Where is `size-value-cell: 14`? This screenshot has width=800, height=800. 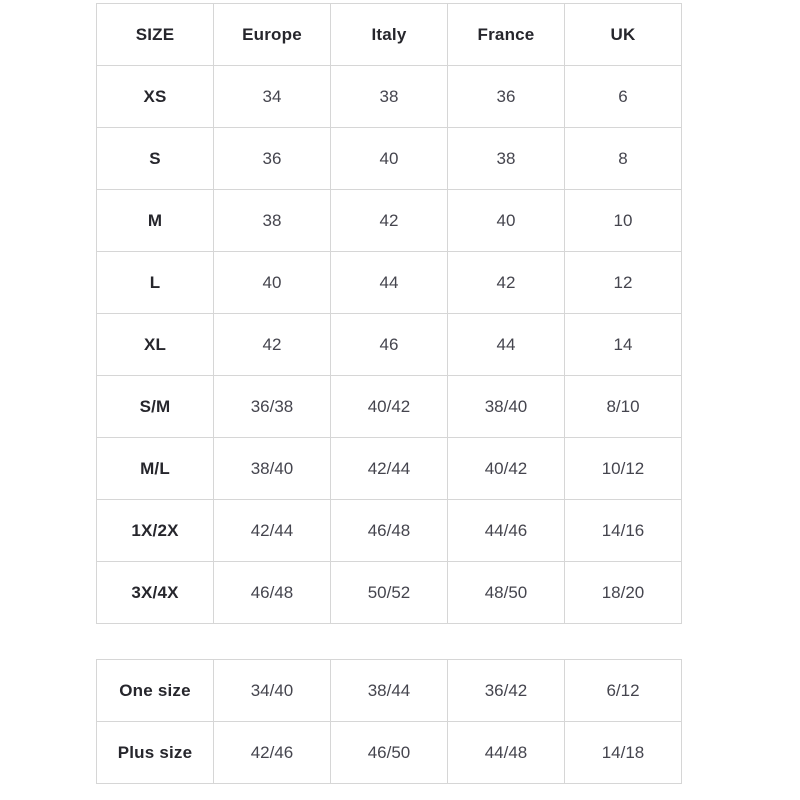
size-value-cell: 14 is located at coordinates (623, 344).